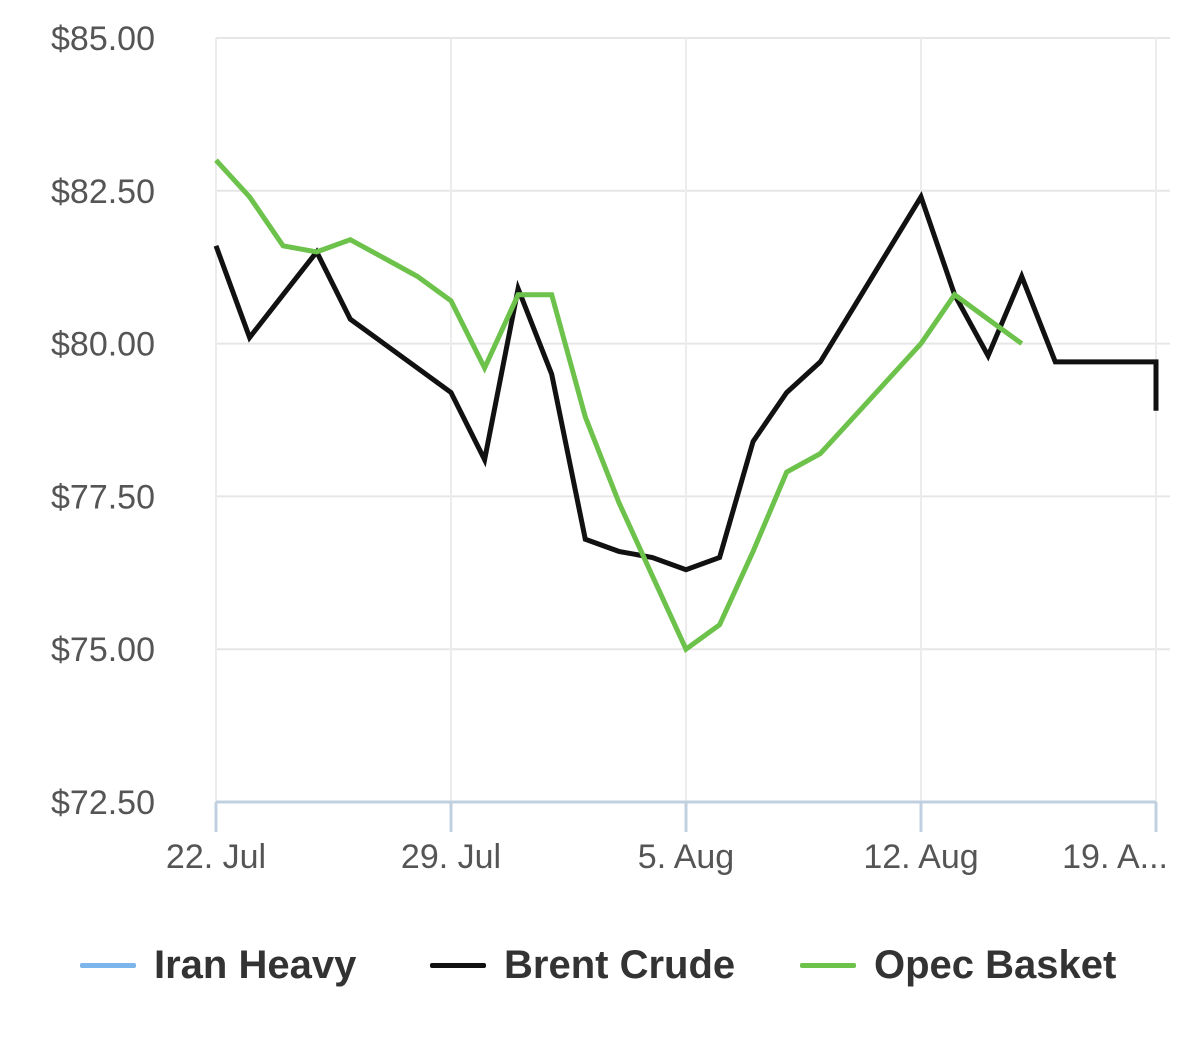 The image size is (1200, 1059). Describe the element at coordinates (103, 803) in the screenshot. I see `y-tick-label: $72.50` at that location.